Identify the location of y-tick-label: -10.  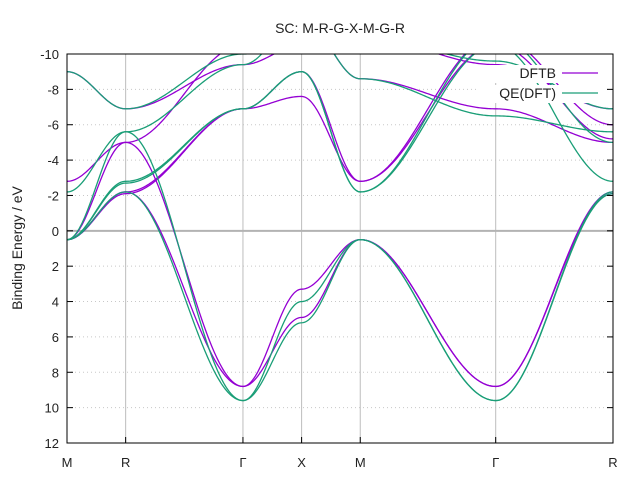
(49, 54).